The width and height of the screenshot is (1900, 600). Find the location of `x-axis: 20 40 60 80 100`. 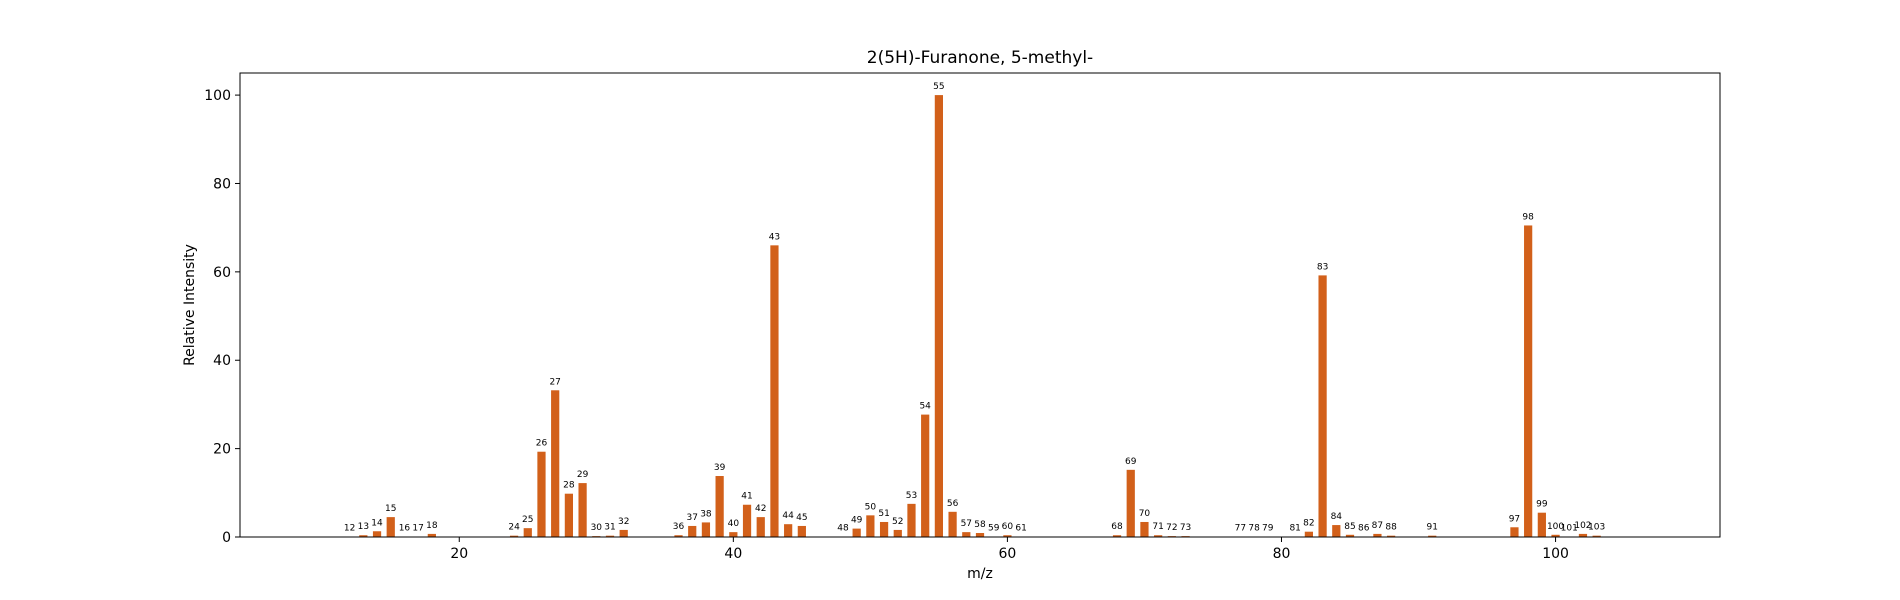

x-axis: 20 40 60 80 100 is located at coordinates (1009, 549).